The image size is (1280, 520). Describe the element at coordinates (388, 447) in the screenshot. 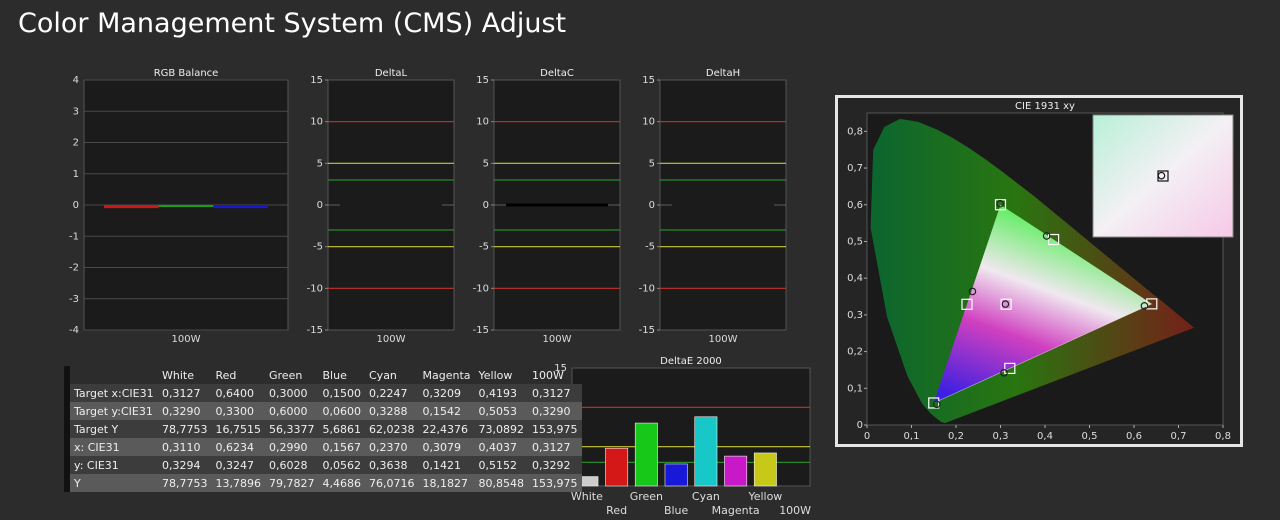

I see `table-cell: 0,2370` at that location.